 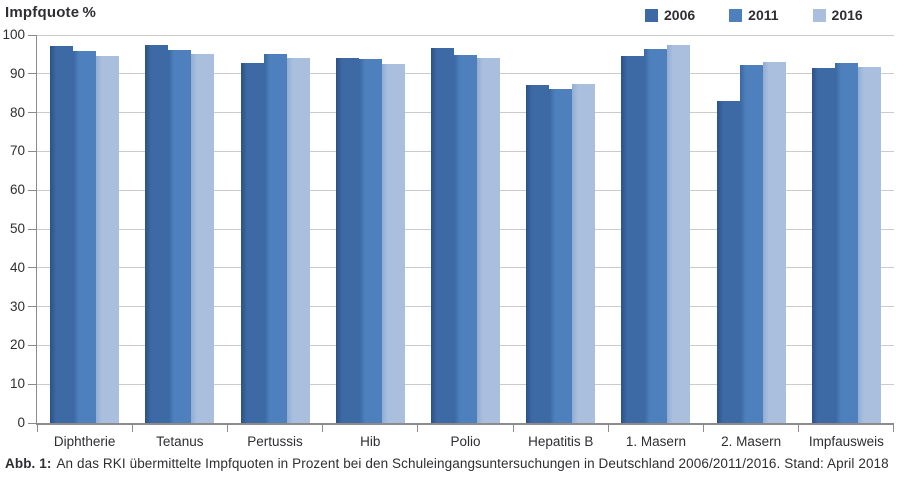 I want to click on bar-2016-hepatitis-b, so click(x=584, y=253).